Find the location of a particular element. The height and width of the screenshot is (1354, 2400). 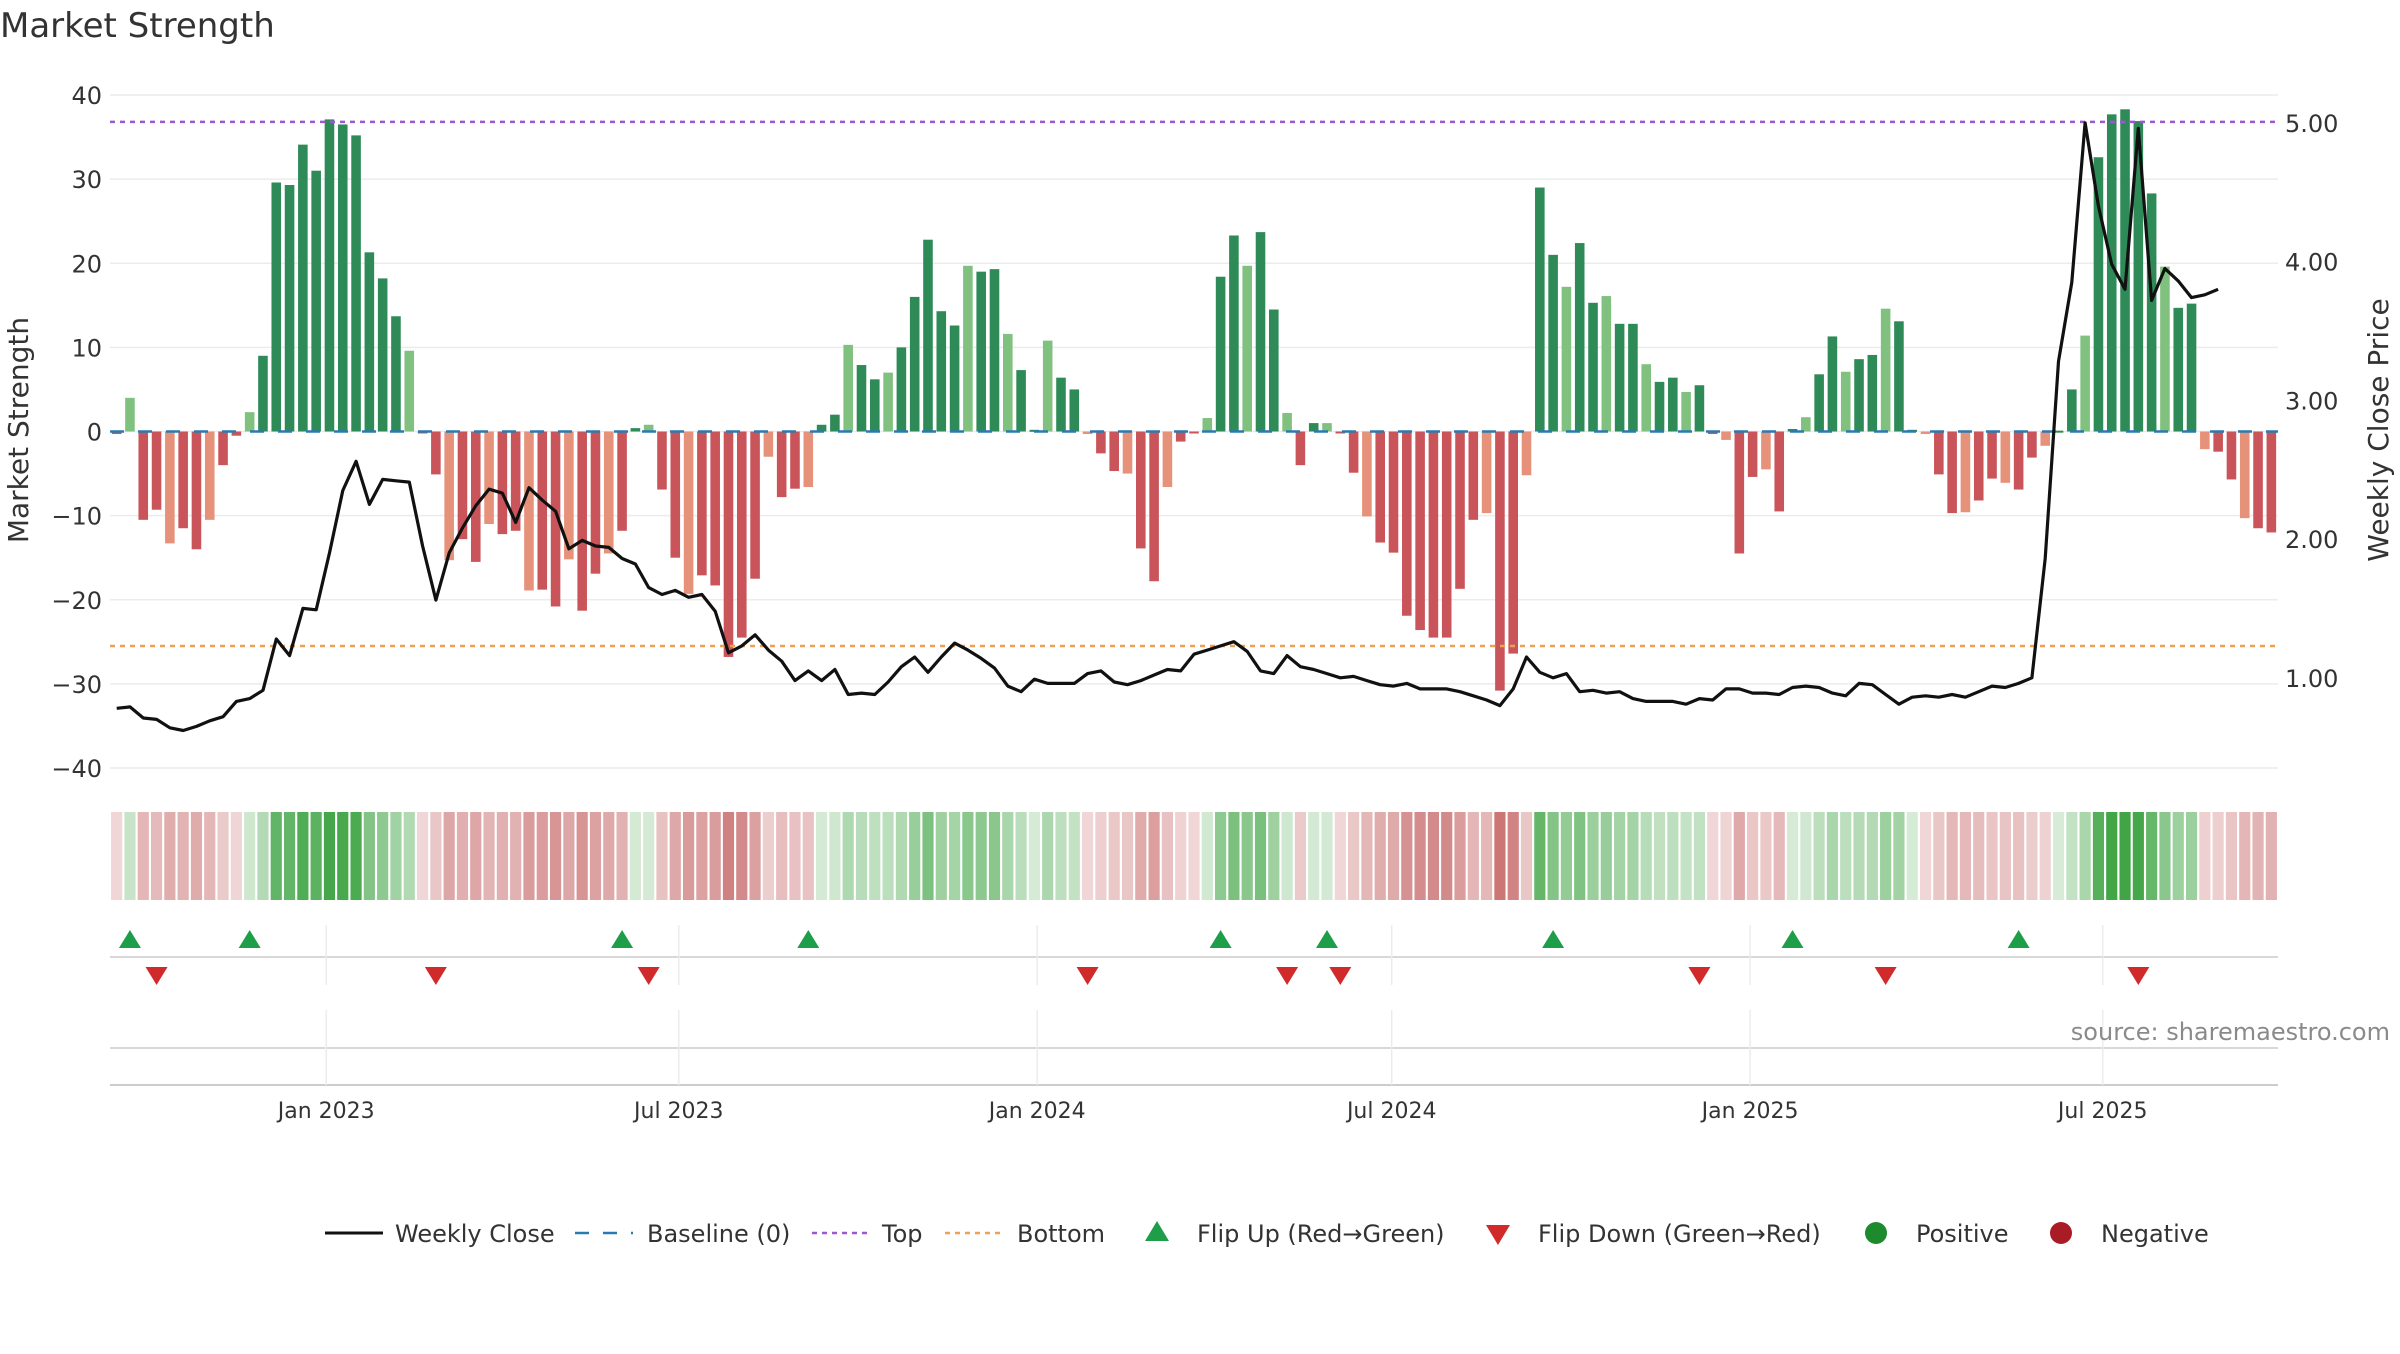

legend-baseline-label: Baseline (0) is located at coordinates (718, 1234).